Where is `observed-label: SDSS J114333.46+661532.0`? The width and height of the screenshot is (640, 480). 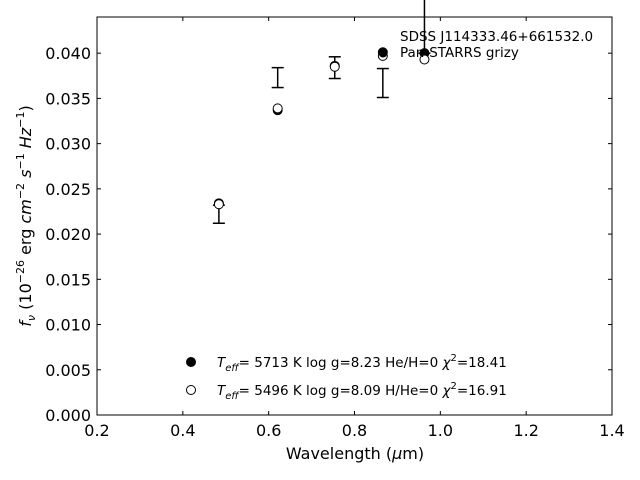
observed-label: SDSS J114333.46+661532.0 is located at coordinates (496, 37).